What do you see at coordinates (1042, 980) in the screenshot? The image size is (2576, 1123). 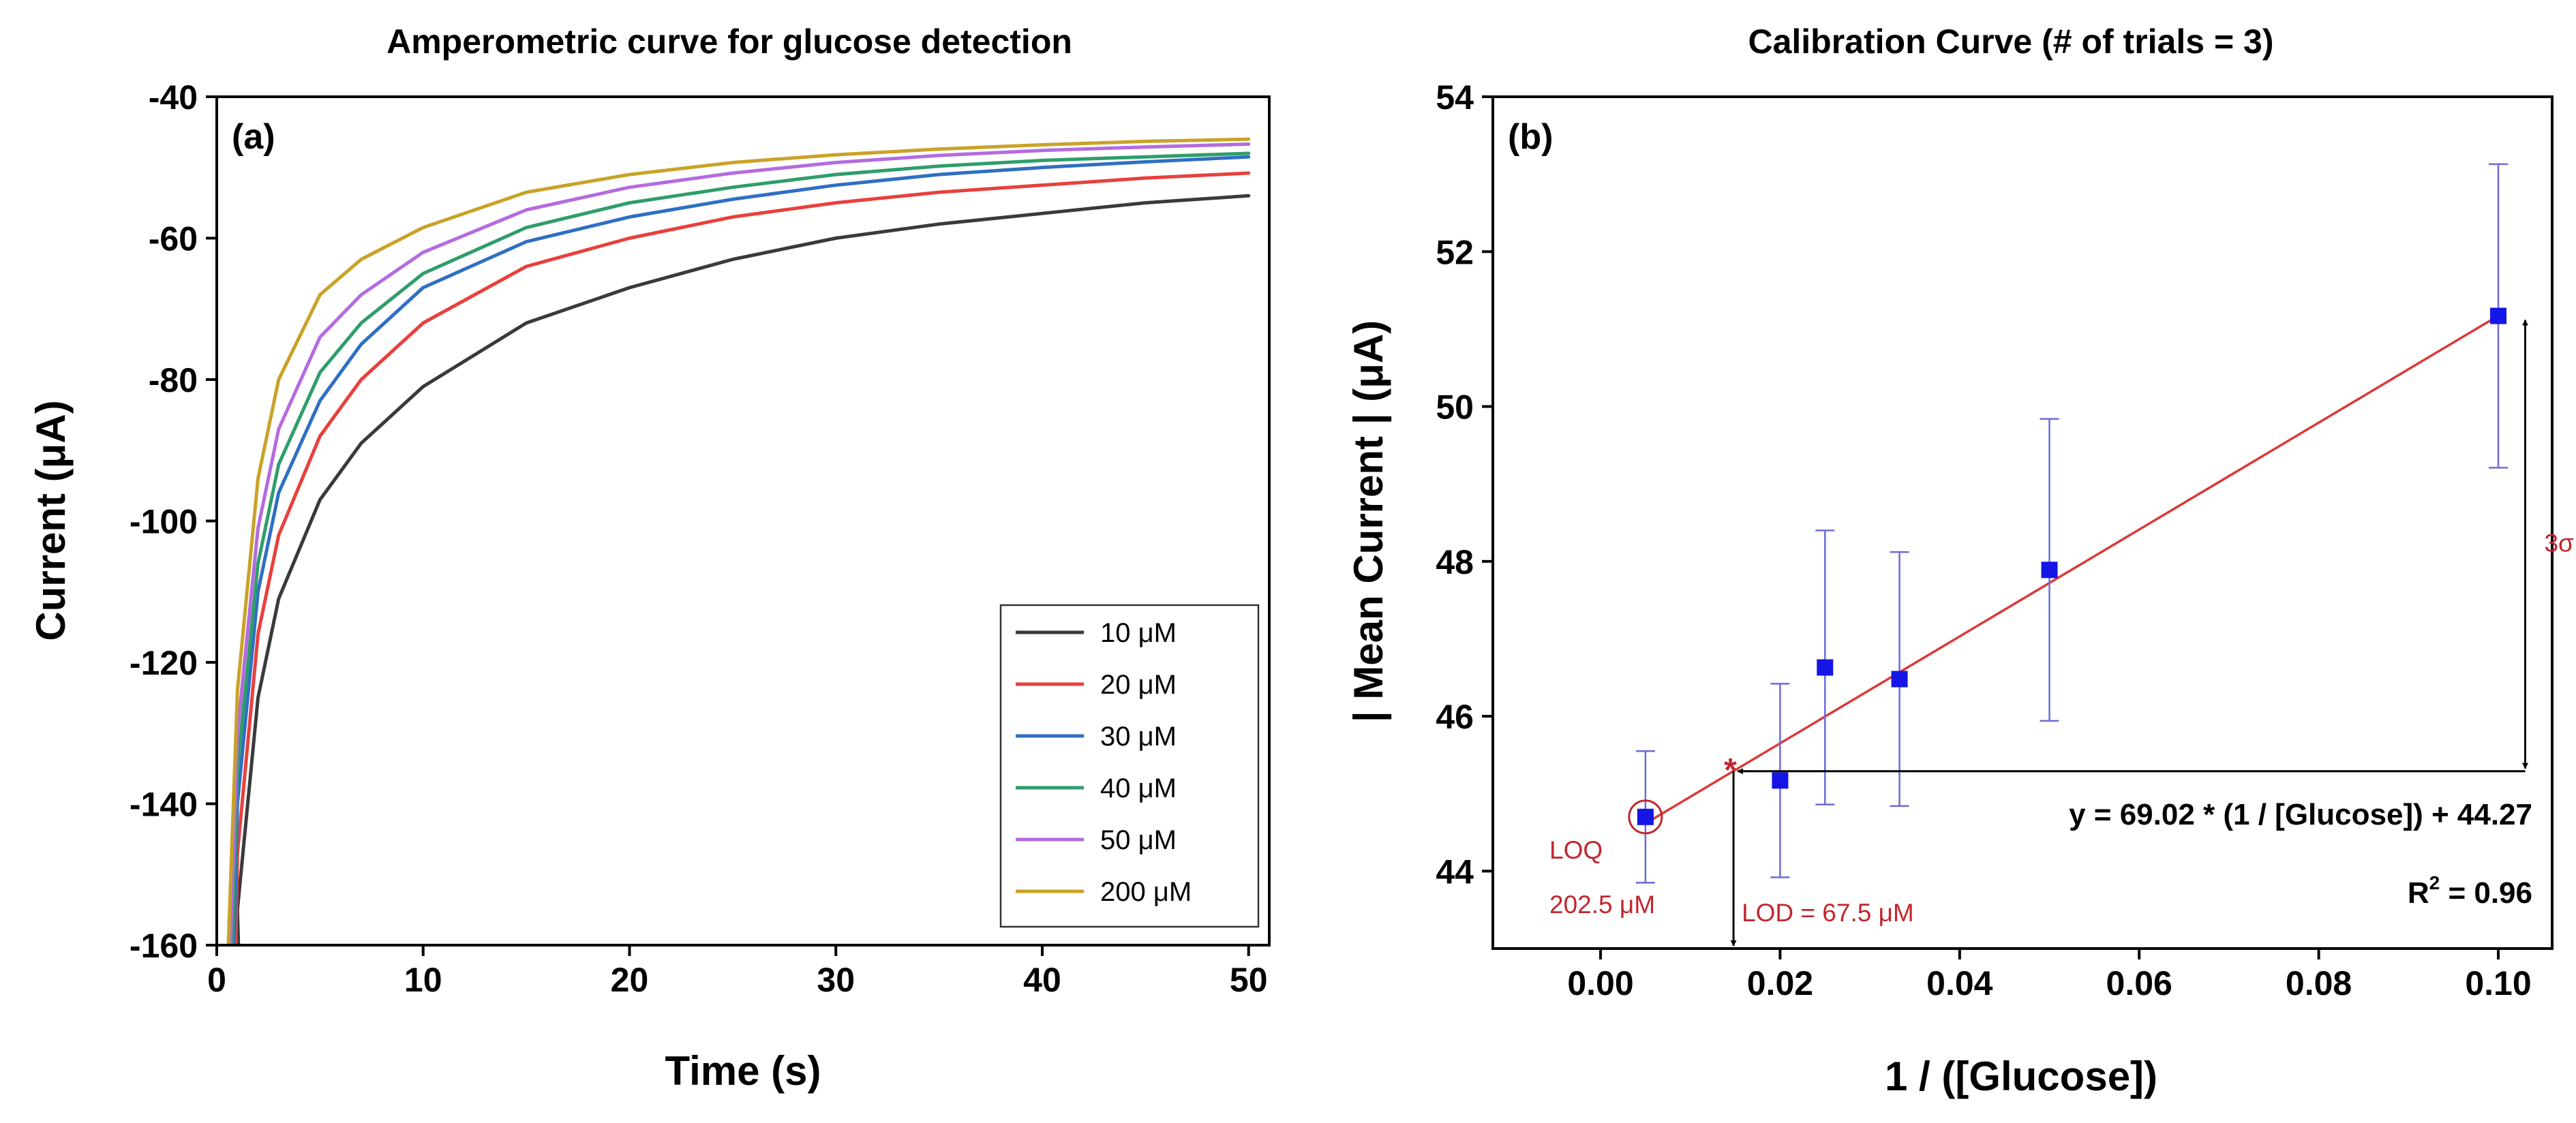 I see `x-tick-label: 40` at bounding box center [1042, 980].